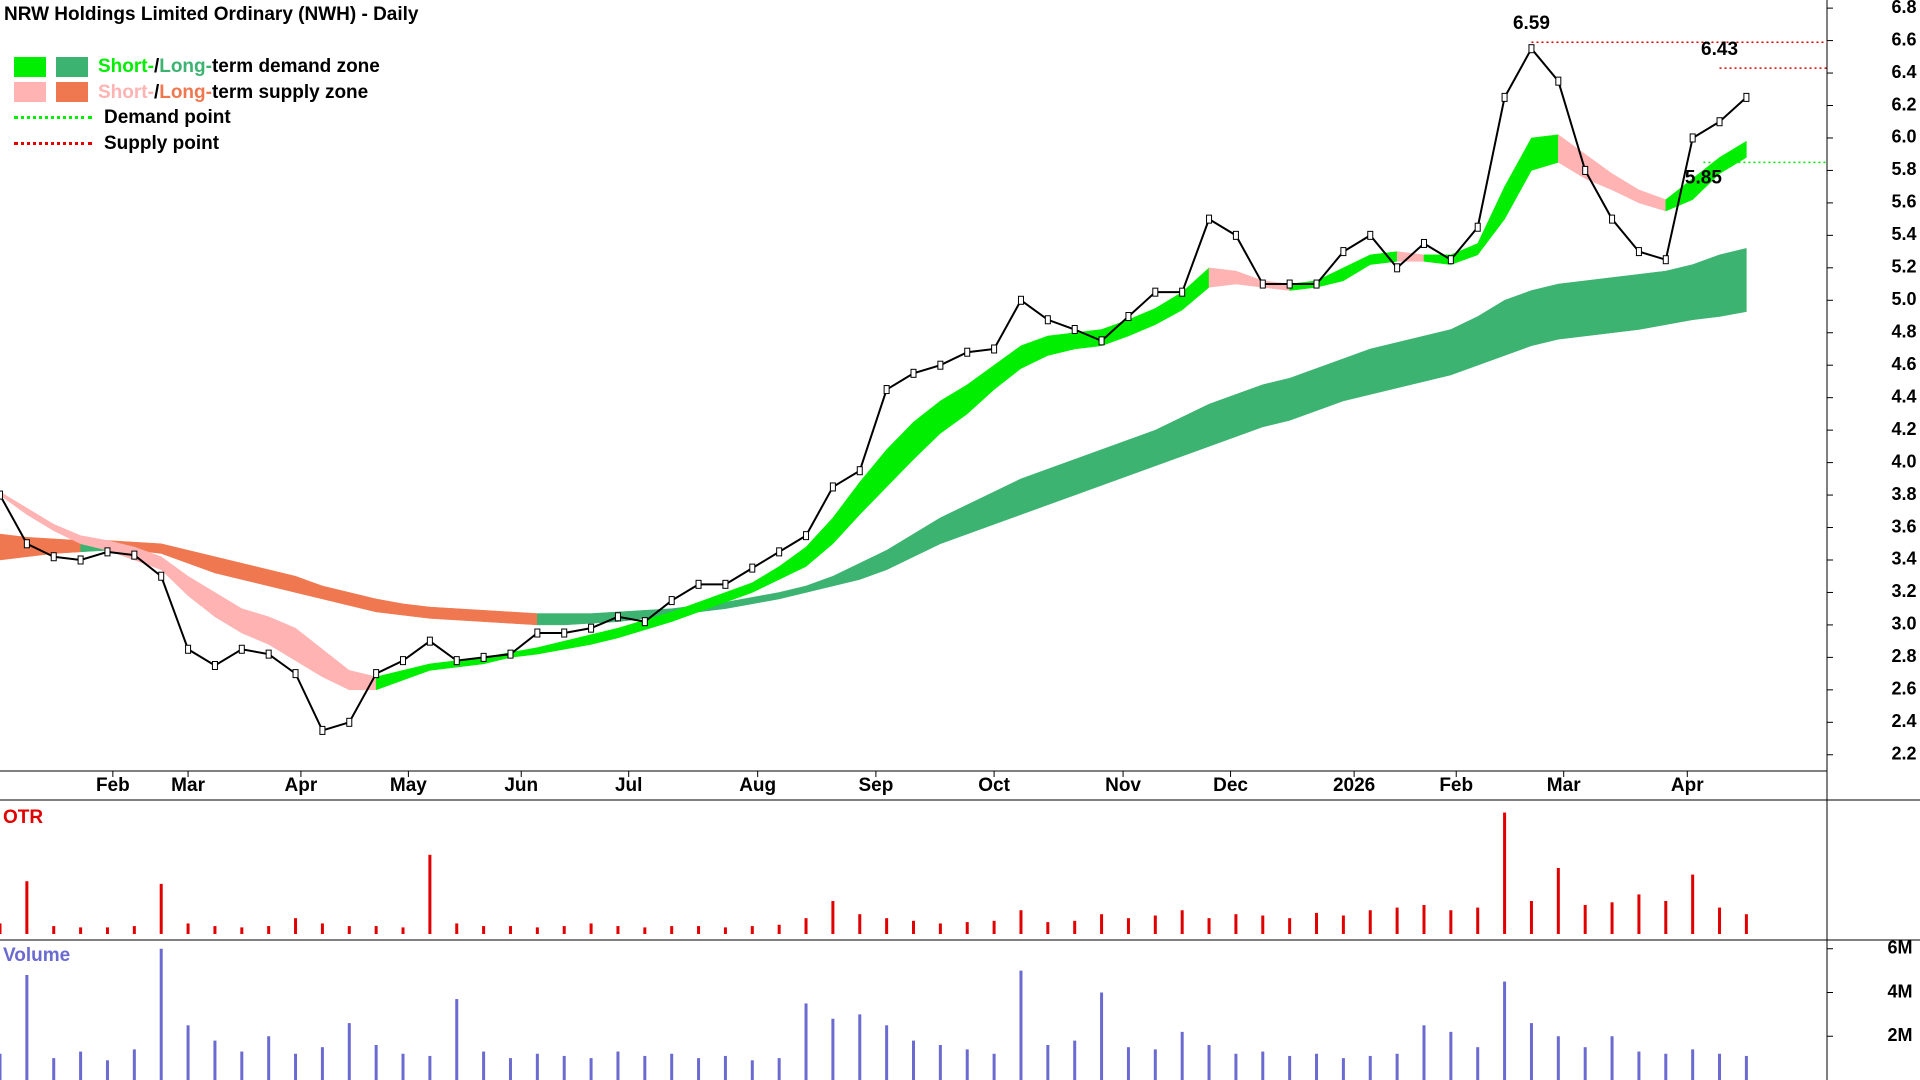 This screenshot has width=1920, height=1080. Describe the element at coordinates (1903, 331) in the screenshot. I see `y-tick-label: 4.8` at that location.